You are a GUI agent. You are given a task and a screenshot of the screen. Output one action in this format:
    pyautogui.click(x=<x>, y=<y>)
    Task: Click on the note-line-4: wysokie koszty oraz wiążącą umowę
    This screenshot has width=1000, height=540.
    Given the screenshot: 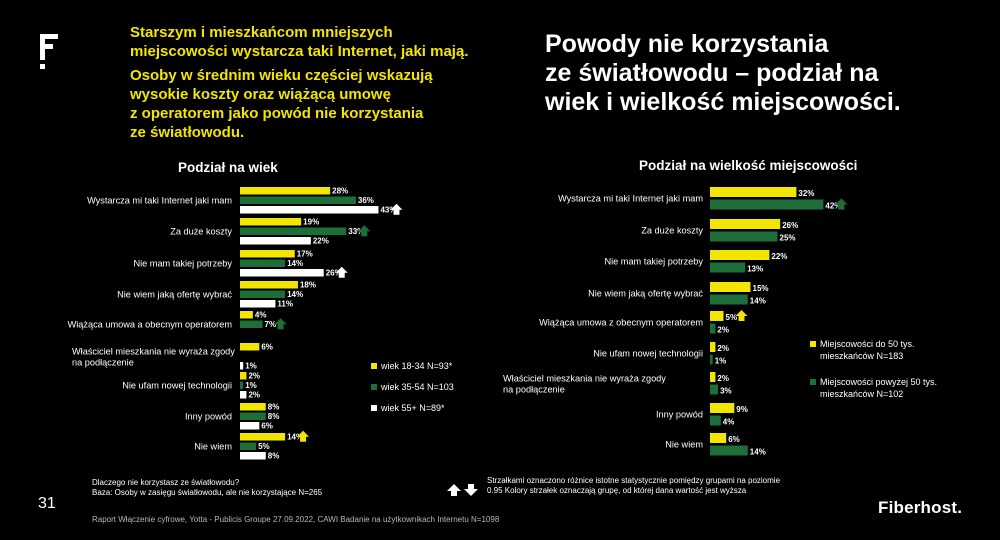 What is the action you would take?
    pyautogui.click(x=260, y=94)
    